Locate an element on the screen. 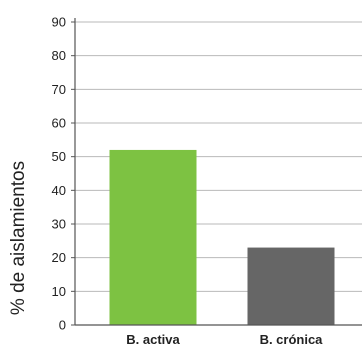  y-tick-label: 20 is located at coordinates (59, 257).